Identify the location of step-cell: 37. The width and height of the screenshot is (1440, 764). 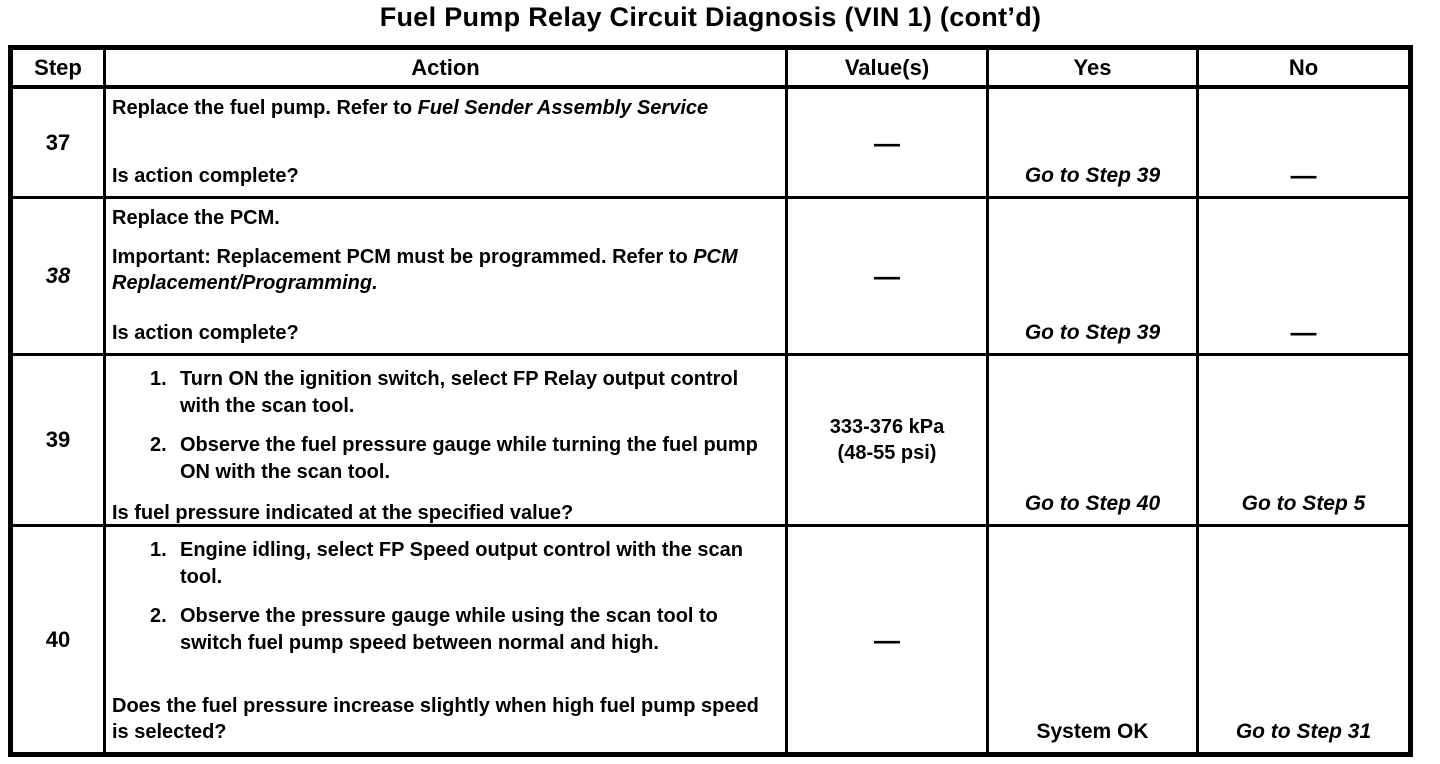
(59, 144).